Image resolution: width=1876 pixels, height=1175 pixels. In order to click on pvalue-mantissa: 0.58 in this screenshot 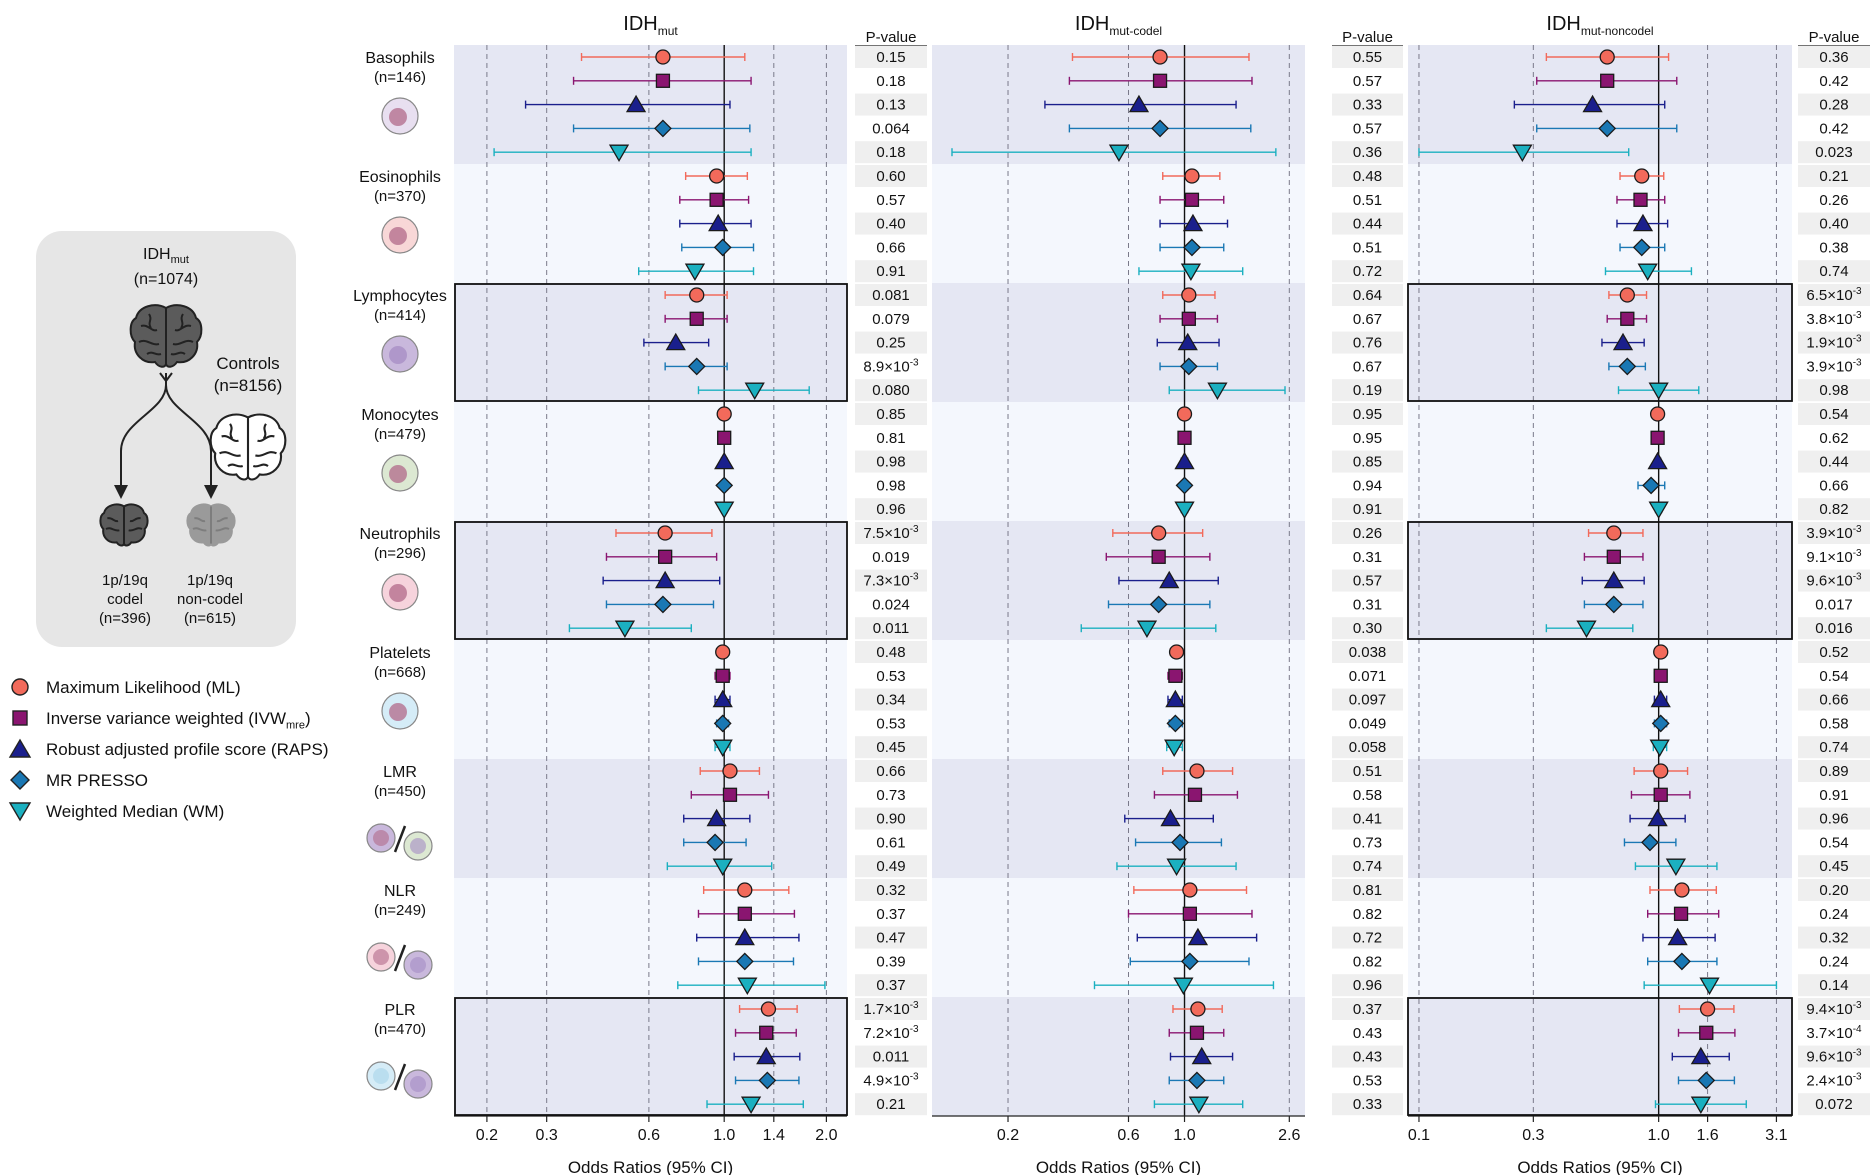, I will do `click(1367, 795)`.